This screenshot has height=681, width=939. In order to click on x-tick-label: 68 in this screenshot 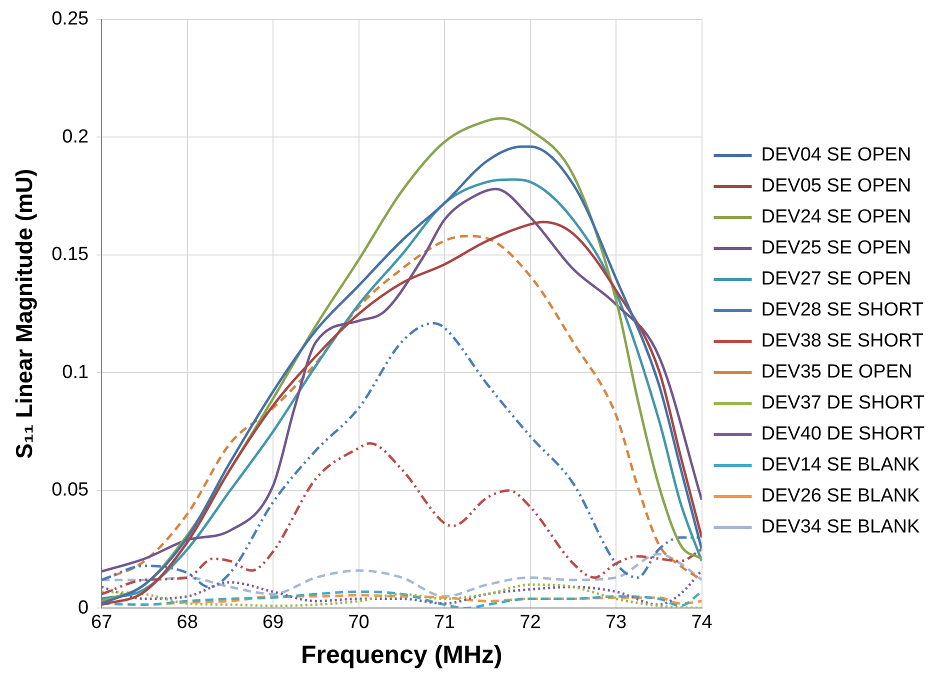, I will do `click(187, 622)`.